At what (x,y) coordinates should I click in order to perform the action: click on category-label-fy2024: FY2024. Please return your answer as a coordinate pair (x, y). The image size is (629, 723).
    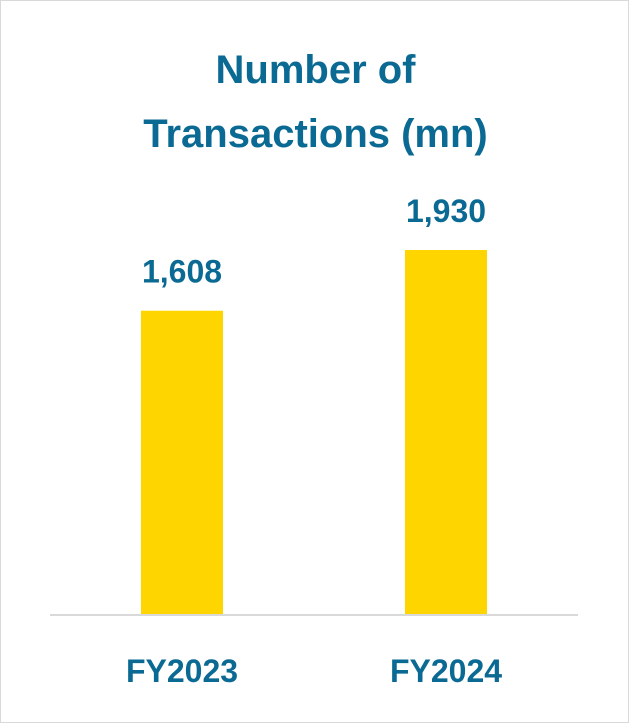
    Looking at the image, I should click on (446, 671).